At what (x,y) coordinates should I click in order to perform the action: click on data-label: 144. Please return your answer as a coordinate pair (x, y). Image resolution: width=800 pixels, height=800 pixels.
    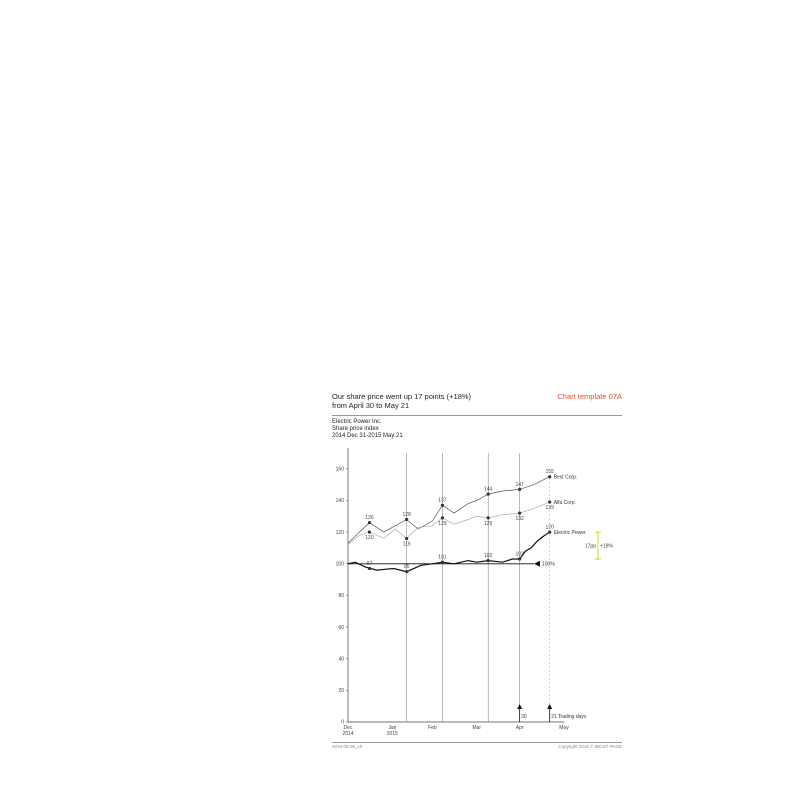
    Looking at the image, I should click on (488, 490).